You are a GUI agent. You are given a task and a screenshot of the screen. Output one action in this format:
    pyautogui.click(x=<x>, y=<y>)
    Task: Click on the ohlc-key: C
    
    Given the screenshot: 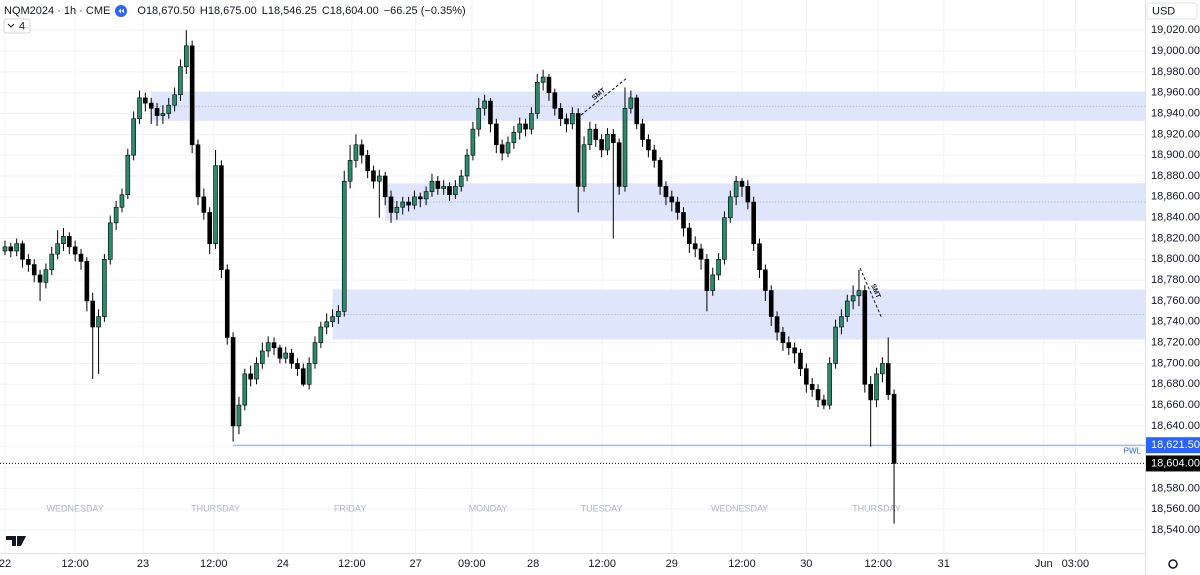 What is the action you would take?
    pyautogui.click(x=326, y=11)
    